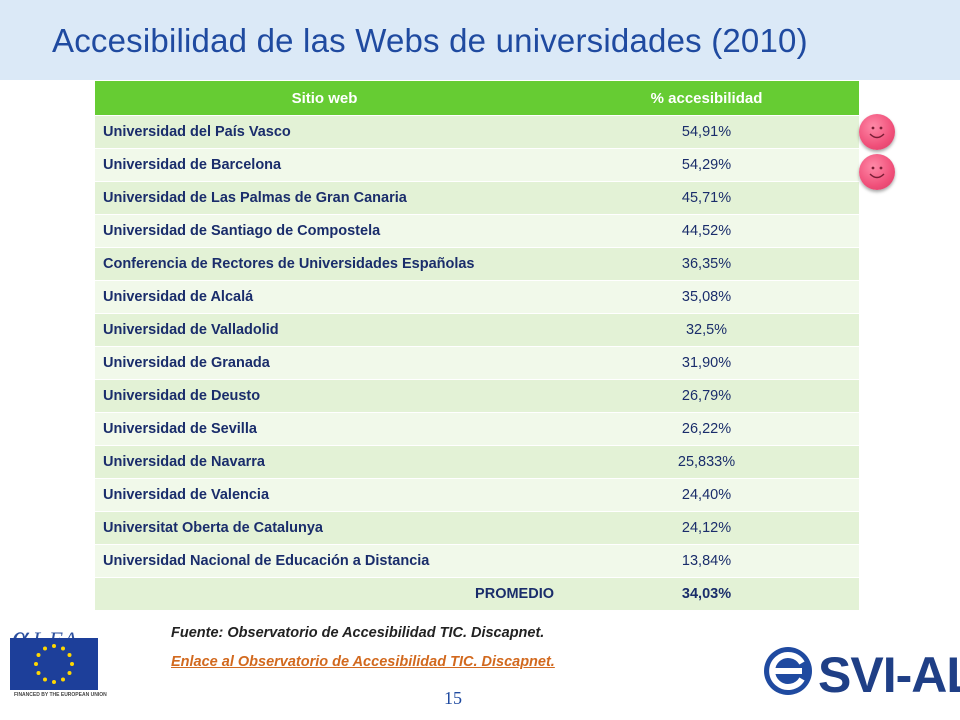 The width and height of the screenshot is (960, 720). What do you see at coordinates (324, 495) in the screenshot?
I see `site-name-cell: Universidad de Valencia` at bounding box center [324, 495].